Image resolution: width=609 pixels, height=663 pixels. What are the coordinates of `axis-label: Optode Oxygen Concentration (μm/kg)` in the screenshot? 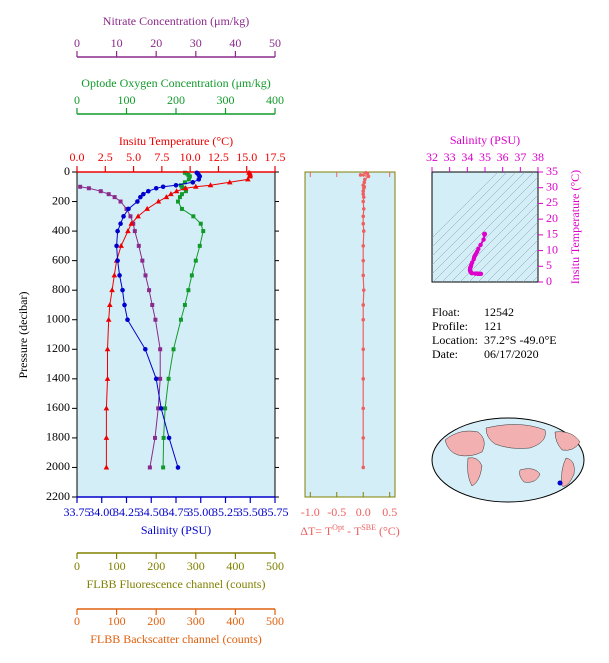 It's located at (175, 83).